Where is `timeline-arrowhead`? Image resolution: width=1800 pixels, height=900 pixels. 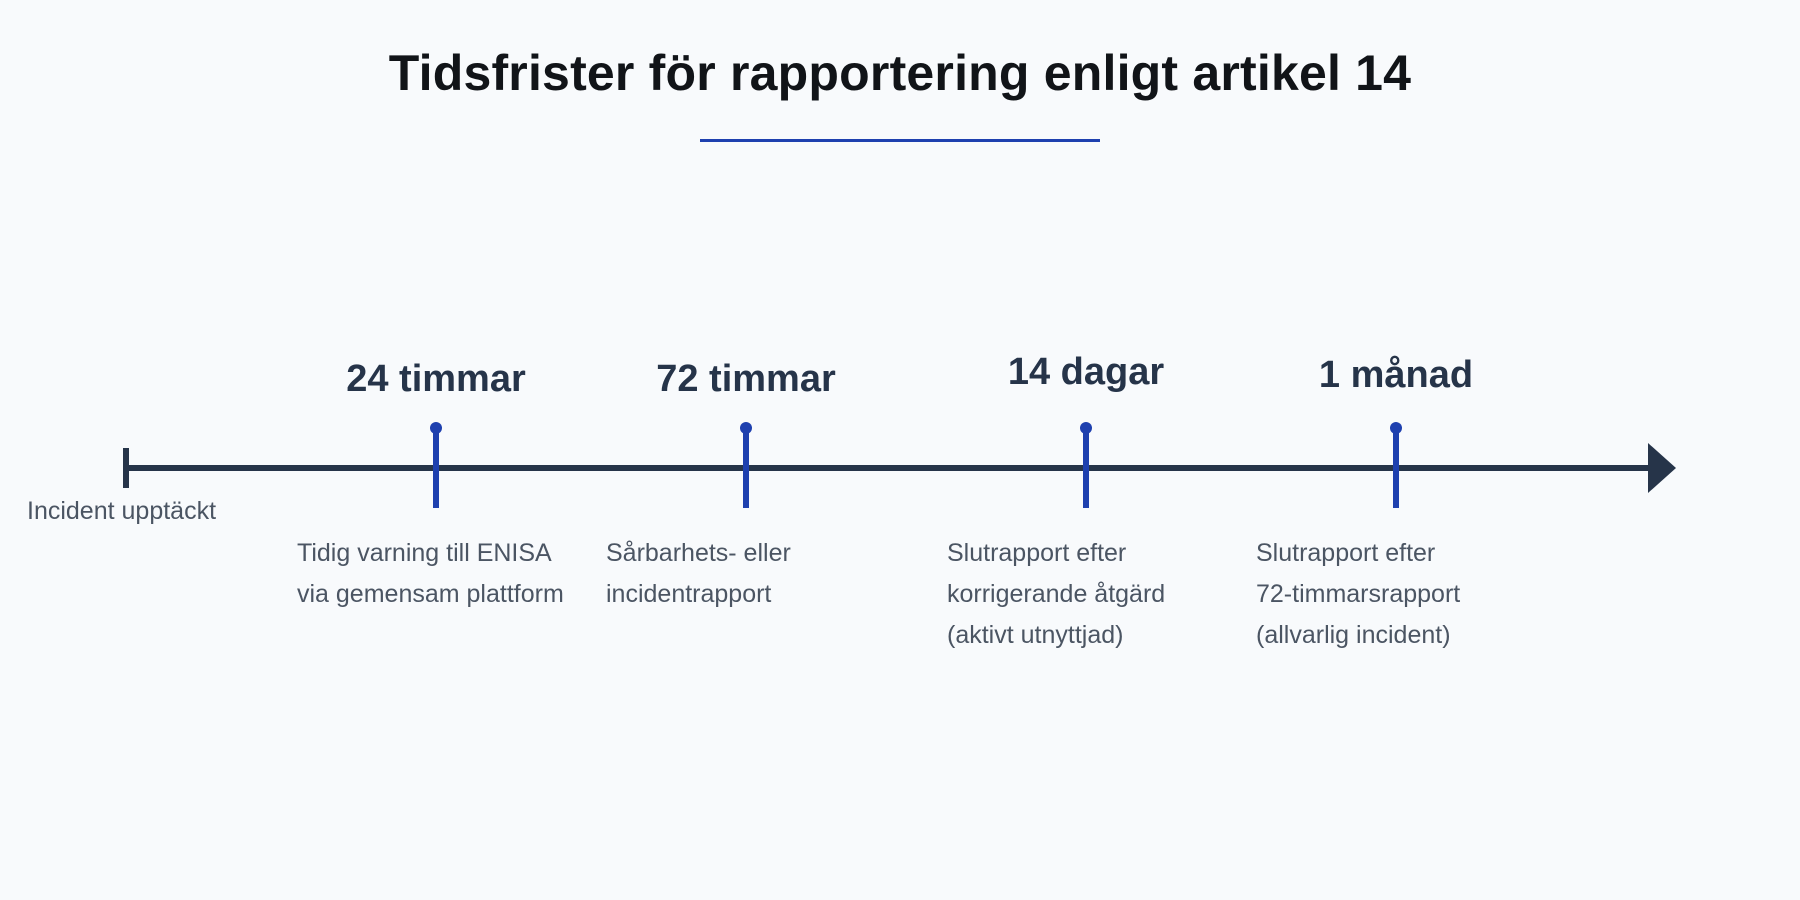 timeline-arrowhead is located at coordinates (1662, 468).